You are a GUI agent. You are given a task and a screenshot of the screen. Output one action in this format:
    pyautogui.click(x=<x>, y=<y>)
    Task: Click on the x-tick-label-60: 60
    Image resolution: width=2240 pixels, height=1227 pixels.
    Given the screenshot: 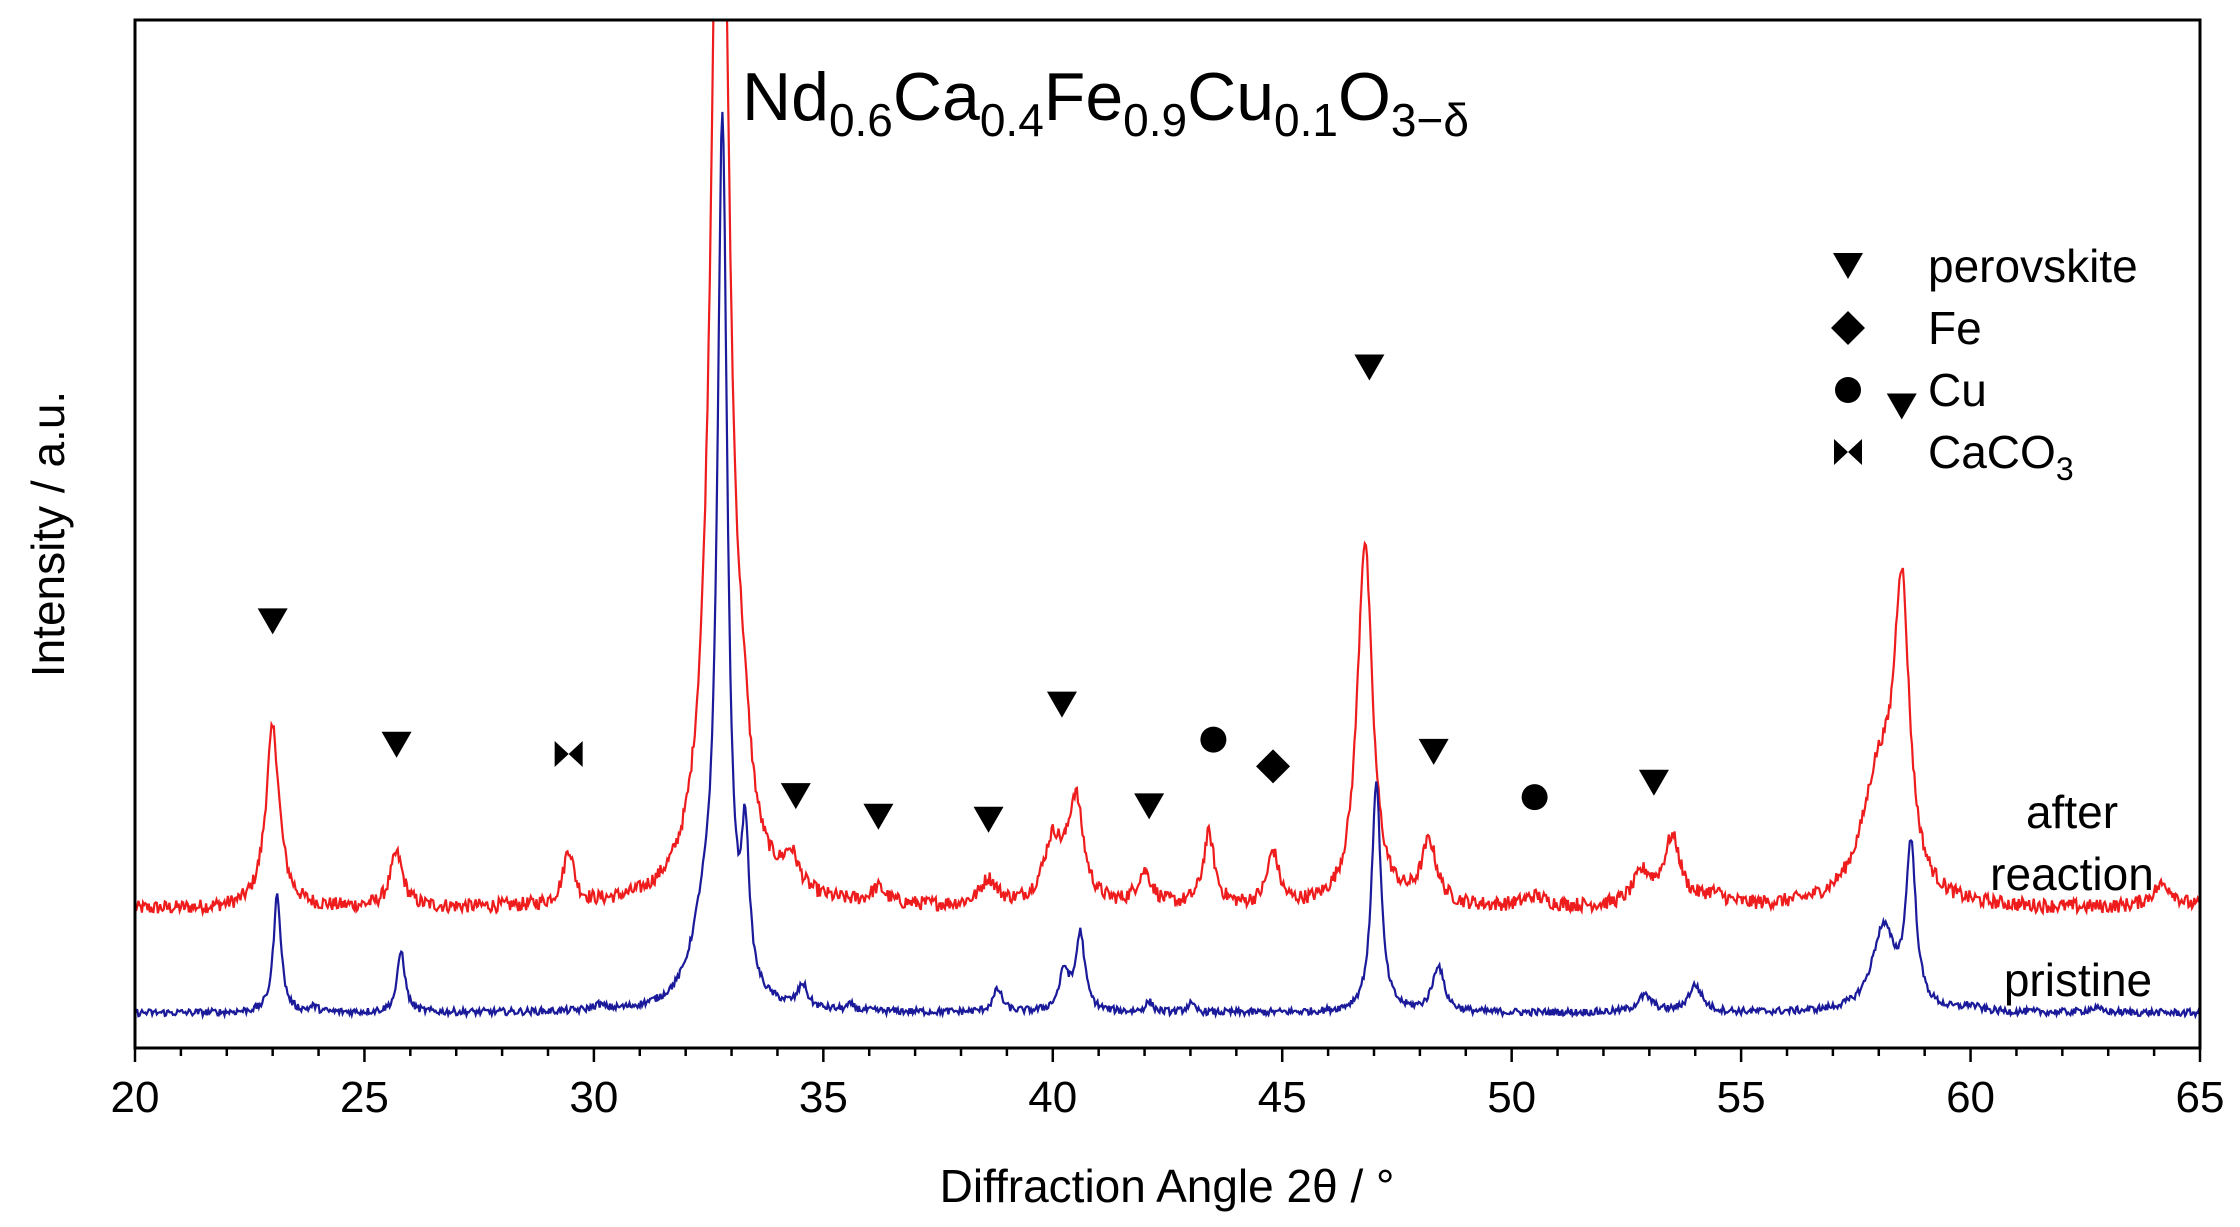 What is the action you would take?
    pyautogui.click(x=1970, y=1097)
    